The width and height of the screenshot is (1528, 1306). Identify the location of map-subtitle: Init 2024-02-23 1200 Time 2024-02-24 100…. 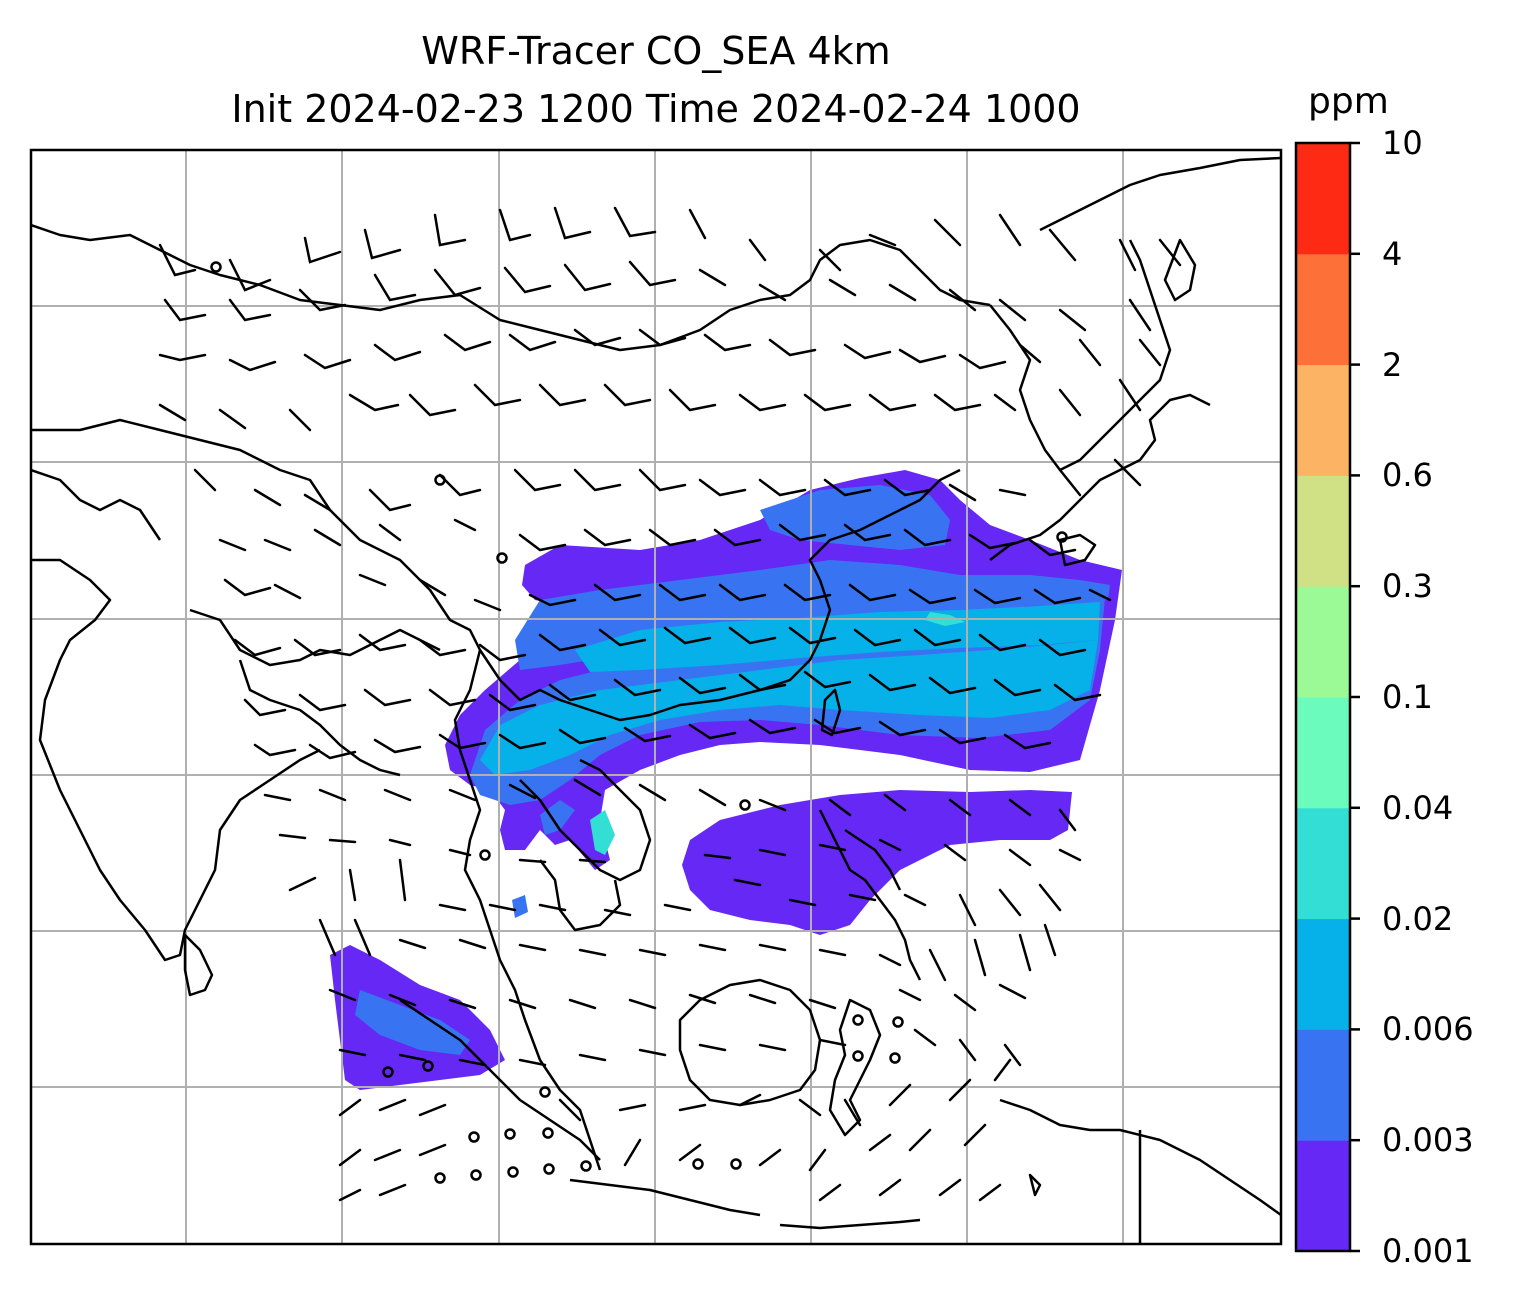
(656, 109).